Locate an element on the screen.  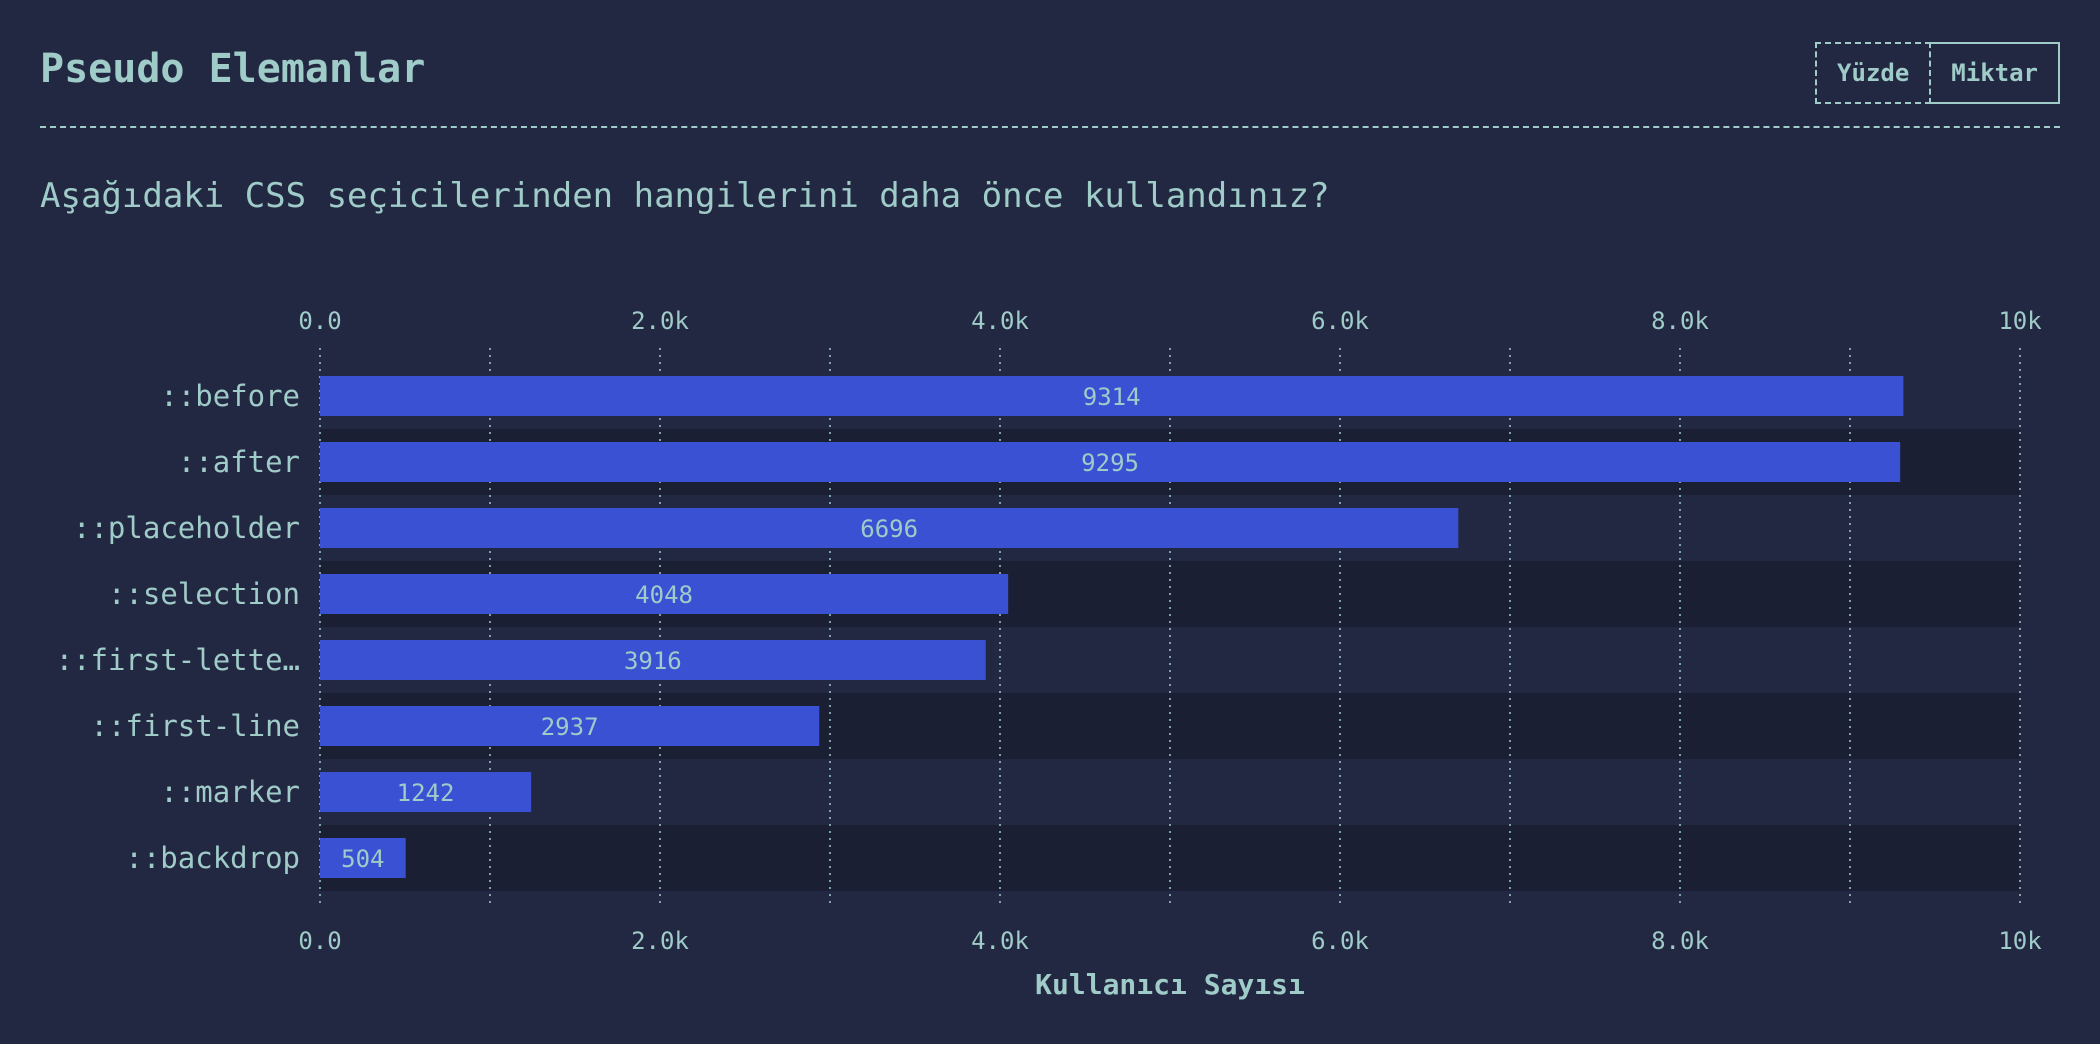
category-label: ::after is located at coordinates (239, 462).